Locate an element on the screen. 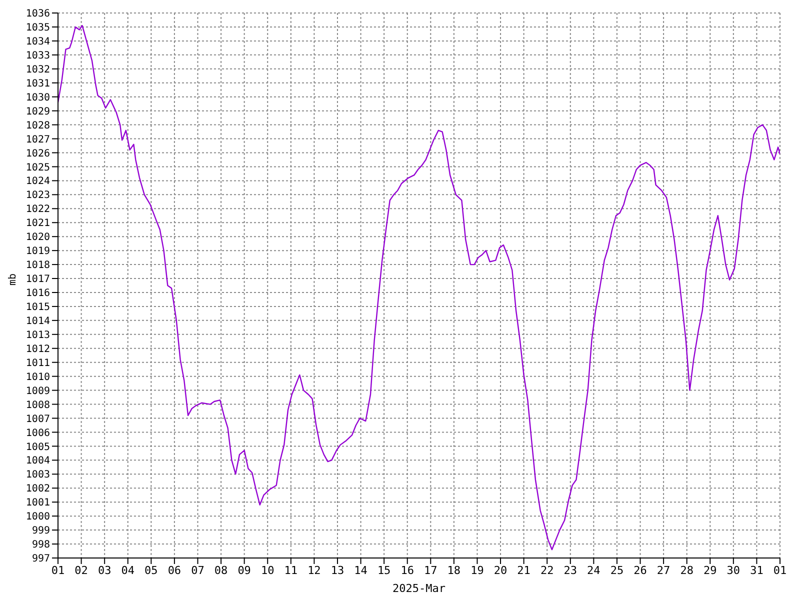 This screenshot has height=600, width=800. x-tick-label: 05 is located at coordinates (151, 570).